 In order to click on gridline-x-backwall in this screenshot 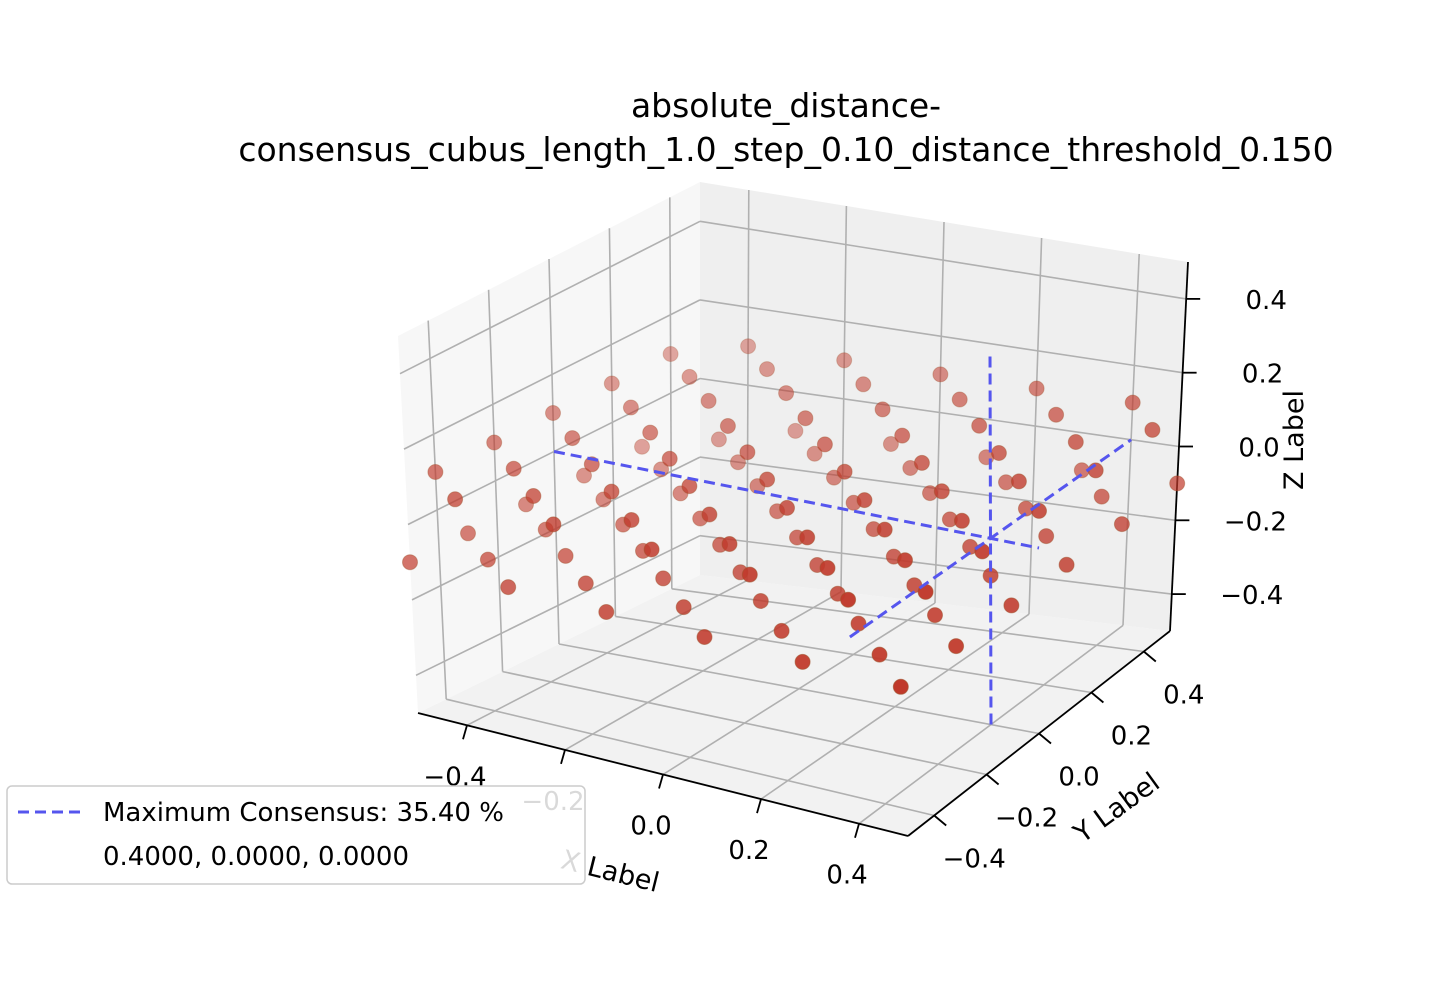, I will do `click(1035, 426)`.